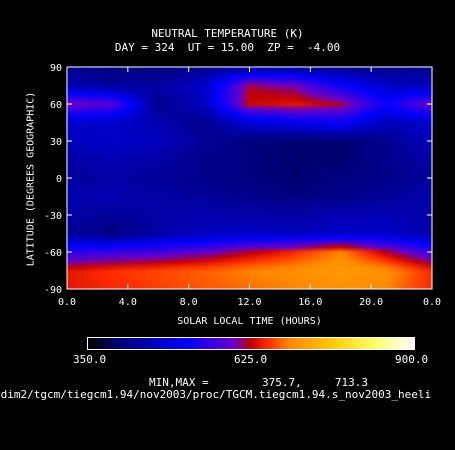 Image resolution: width=455 pixels, height=450 pixels. I want to click on x-tick-label: 16.0, so click(310, 302).